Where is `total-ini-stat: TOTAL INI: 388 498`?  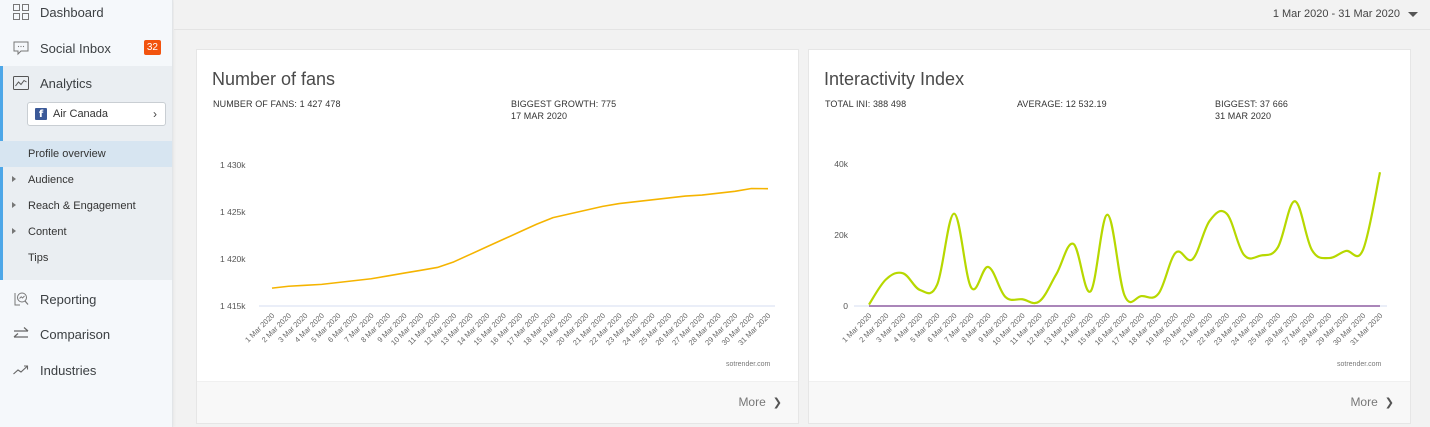
total-ini-stat: TOTAL INI: 388 498 is located at coordinates (865, 104).